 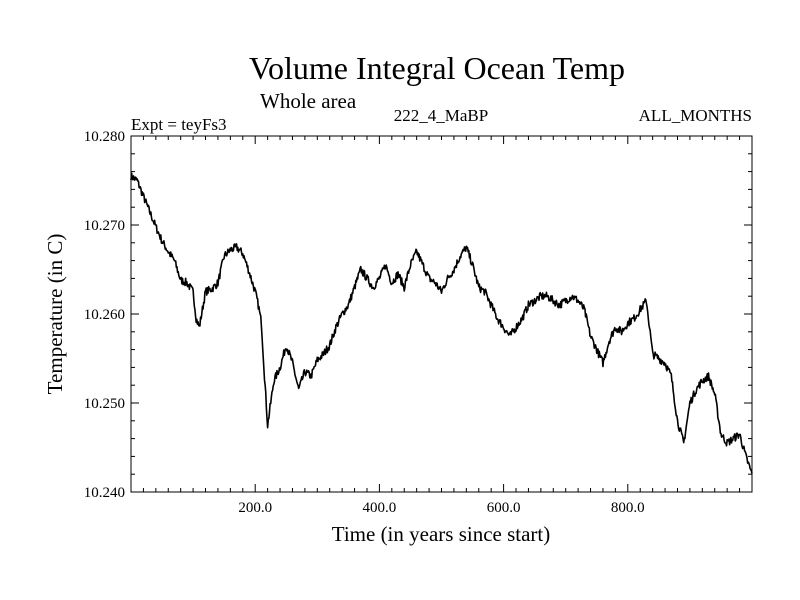 I want to click on period-label: ALL_MONTHS, so click(x=695, y=115).